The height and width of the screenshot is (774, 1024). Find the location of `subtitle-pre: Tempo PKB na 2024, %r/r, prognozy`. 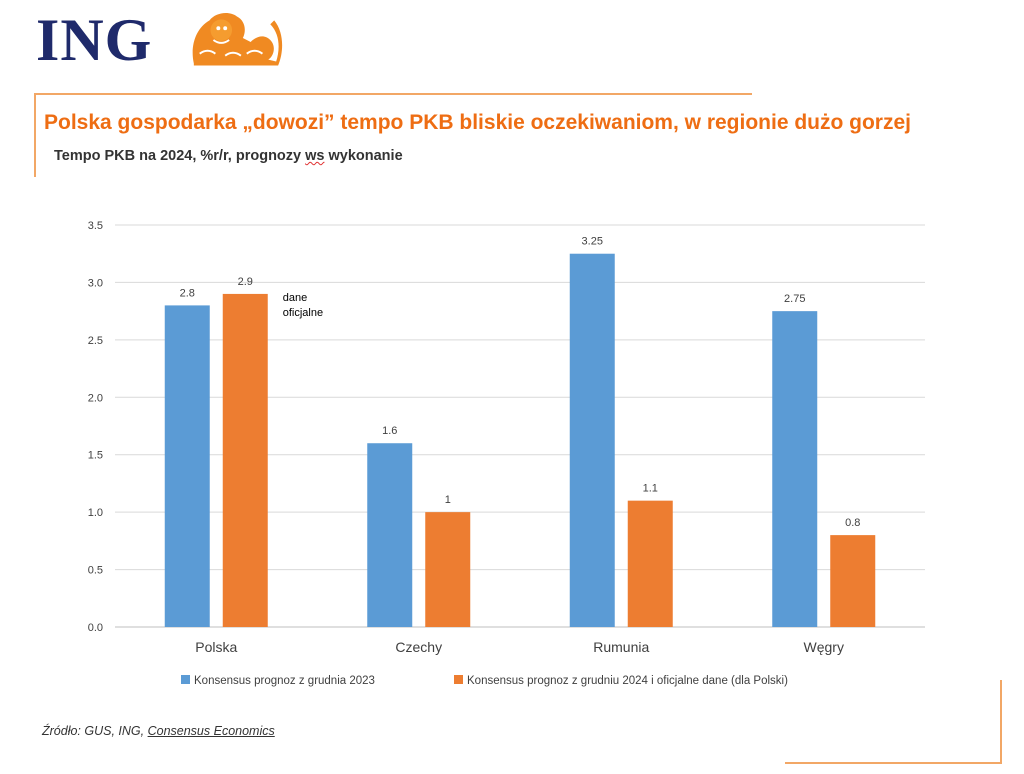

subtitle-pre: Tempo PKB na 2024, %r/r, prognozy is located at coordinates (180, 156).